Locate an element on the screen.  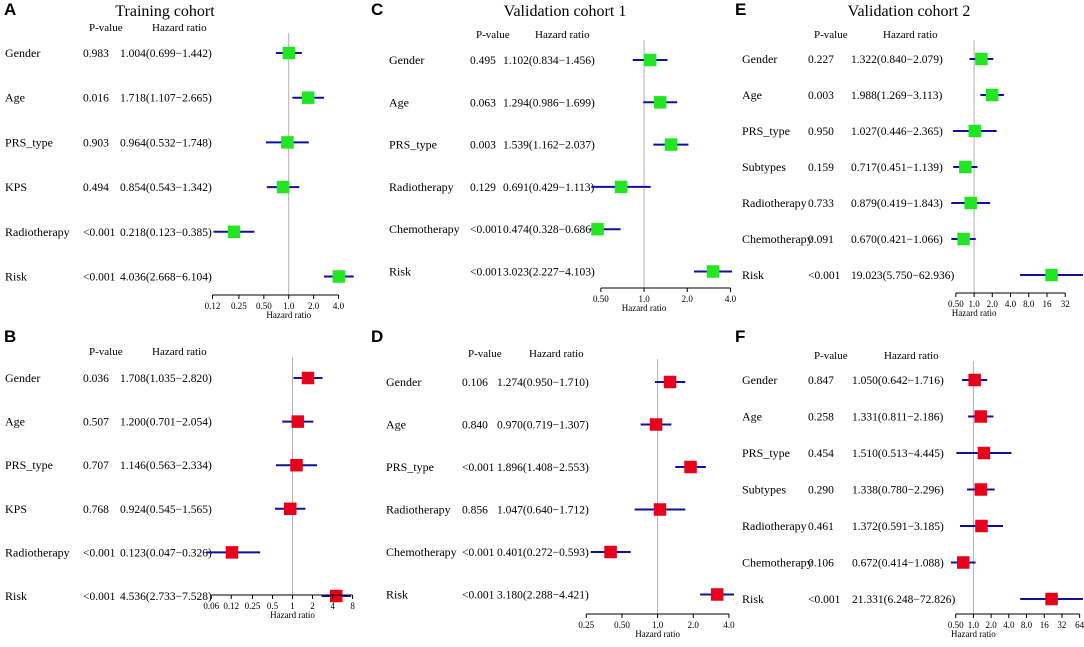
panel-b-row-radiotherapy-label: Radiotherapy is located at coordinates (37, 552).